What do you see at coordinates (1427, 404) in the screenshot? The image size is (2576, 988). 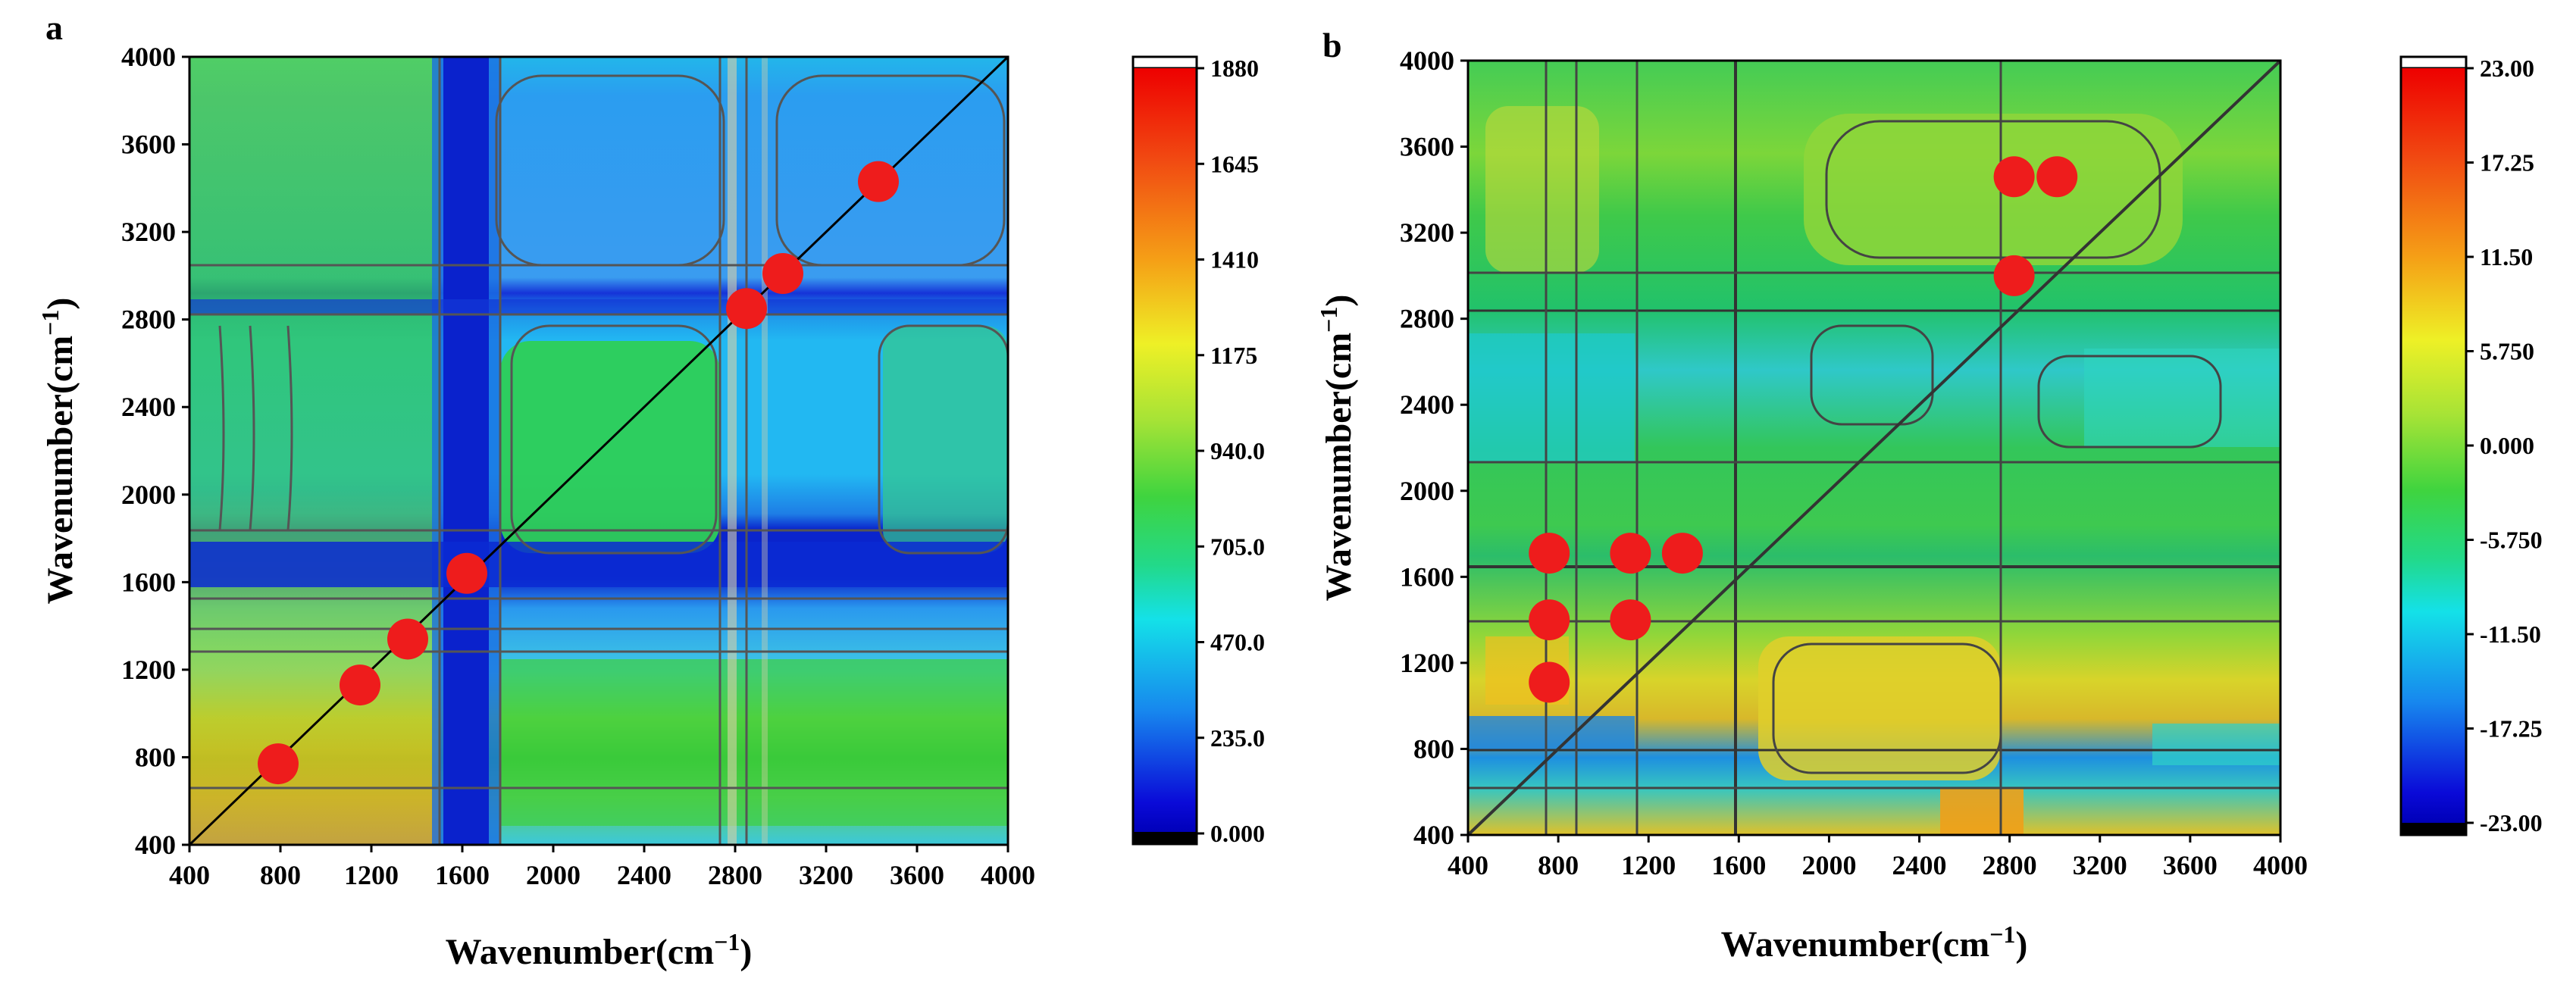 I see `y-tick-label-b: 2400` at bounding box center [1427, 404].